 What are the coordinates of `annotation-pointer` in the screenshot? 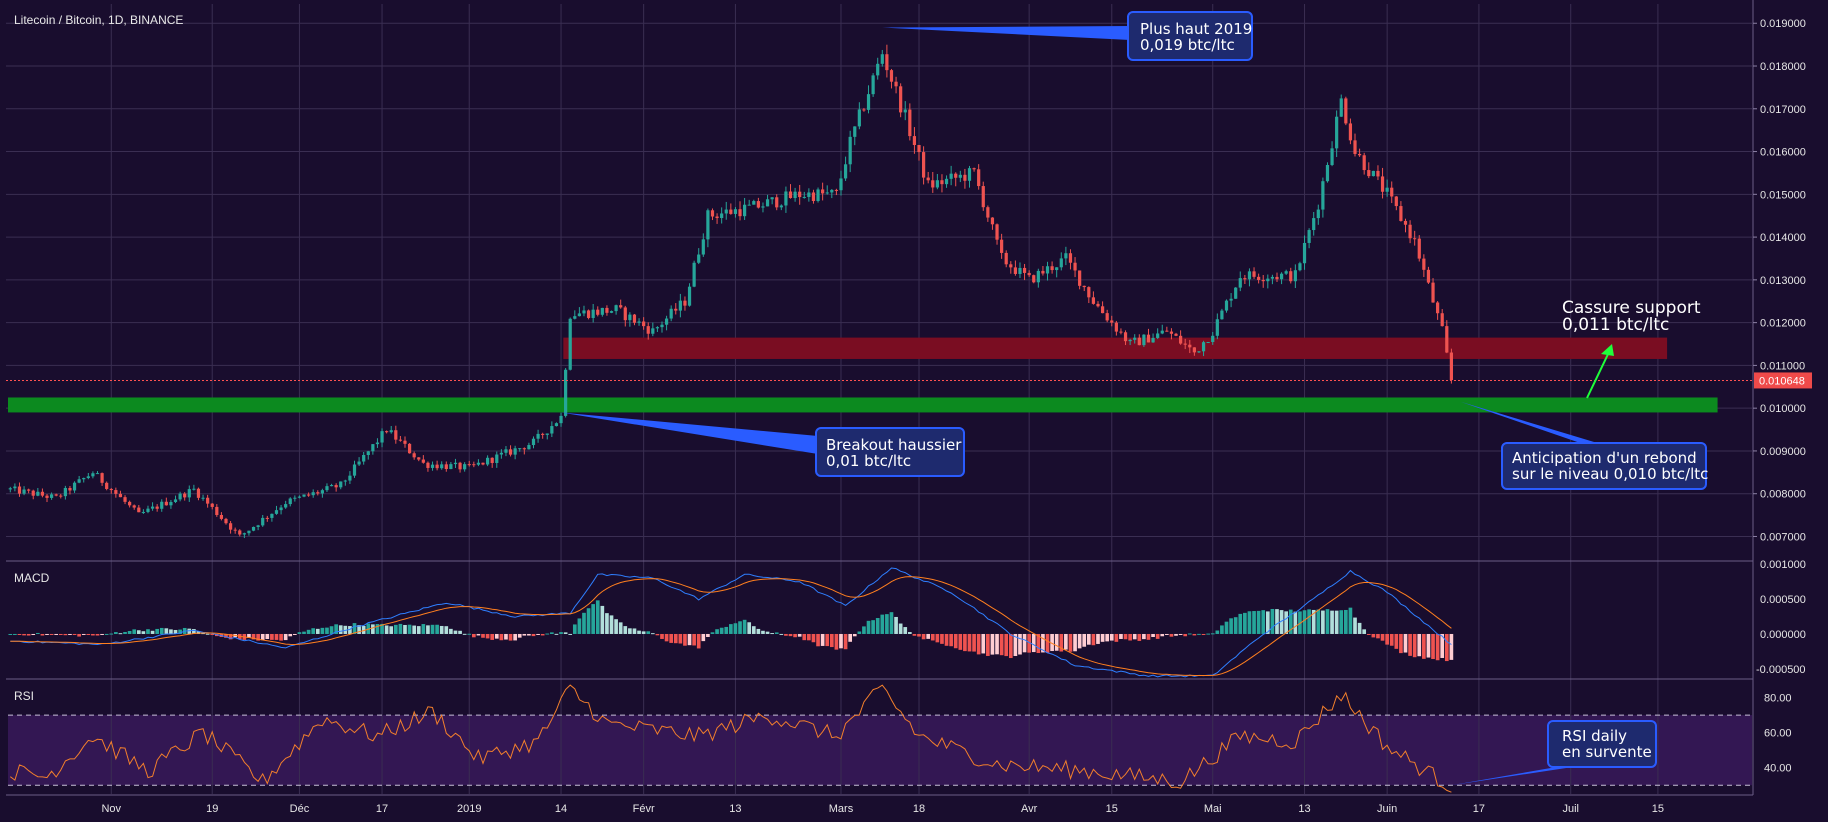 It's located at (1006, 33).